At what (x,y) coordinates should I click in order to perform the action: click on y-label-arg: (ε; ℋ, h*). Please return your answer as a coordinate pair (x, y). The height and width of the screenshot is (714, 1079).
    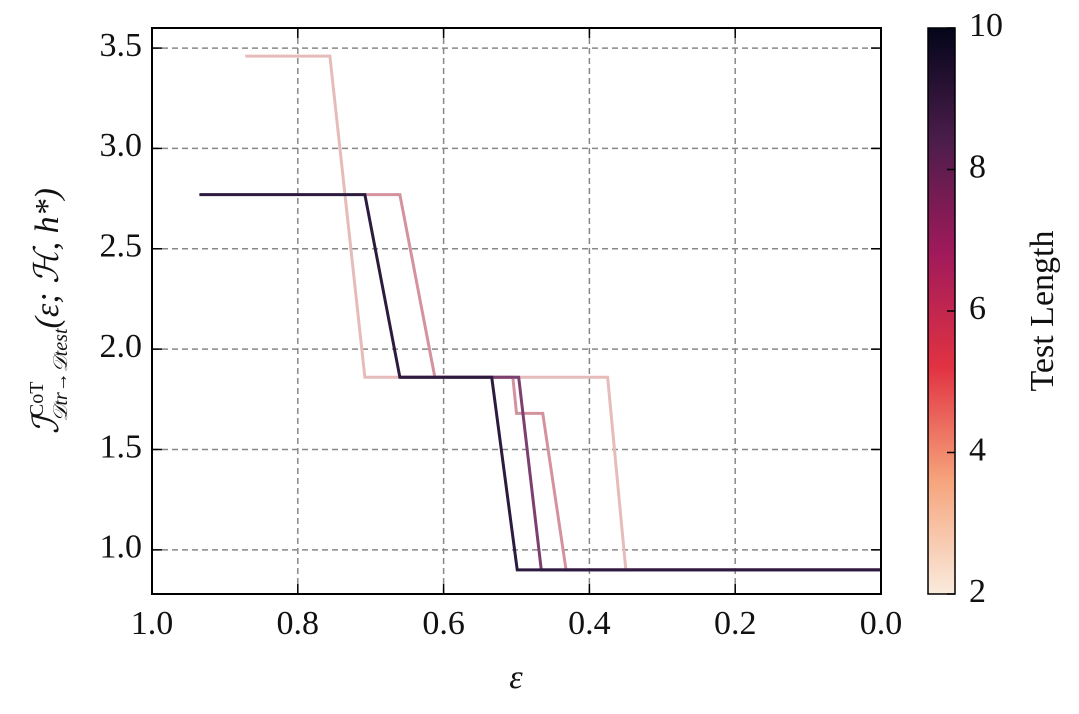
    Looking at the image, I should click on (47, 258).